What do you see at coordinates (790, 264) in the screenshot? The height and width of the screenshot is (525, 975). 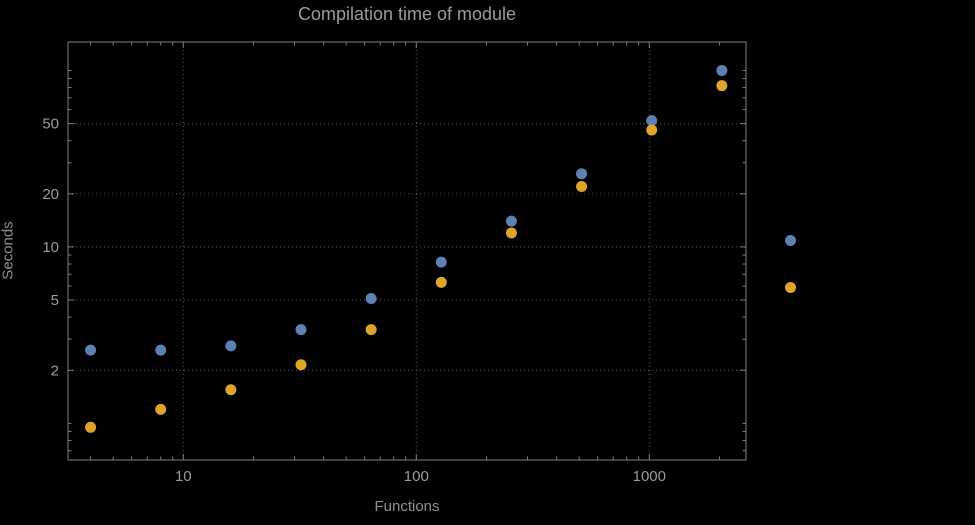 I see `plot-legend` at bounding box center [790, 264].